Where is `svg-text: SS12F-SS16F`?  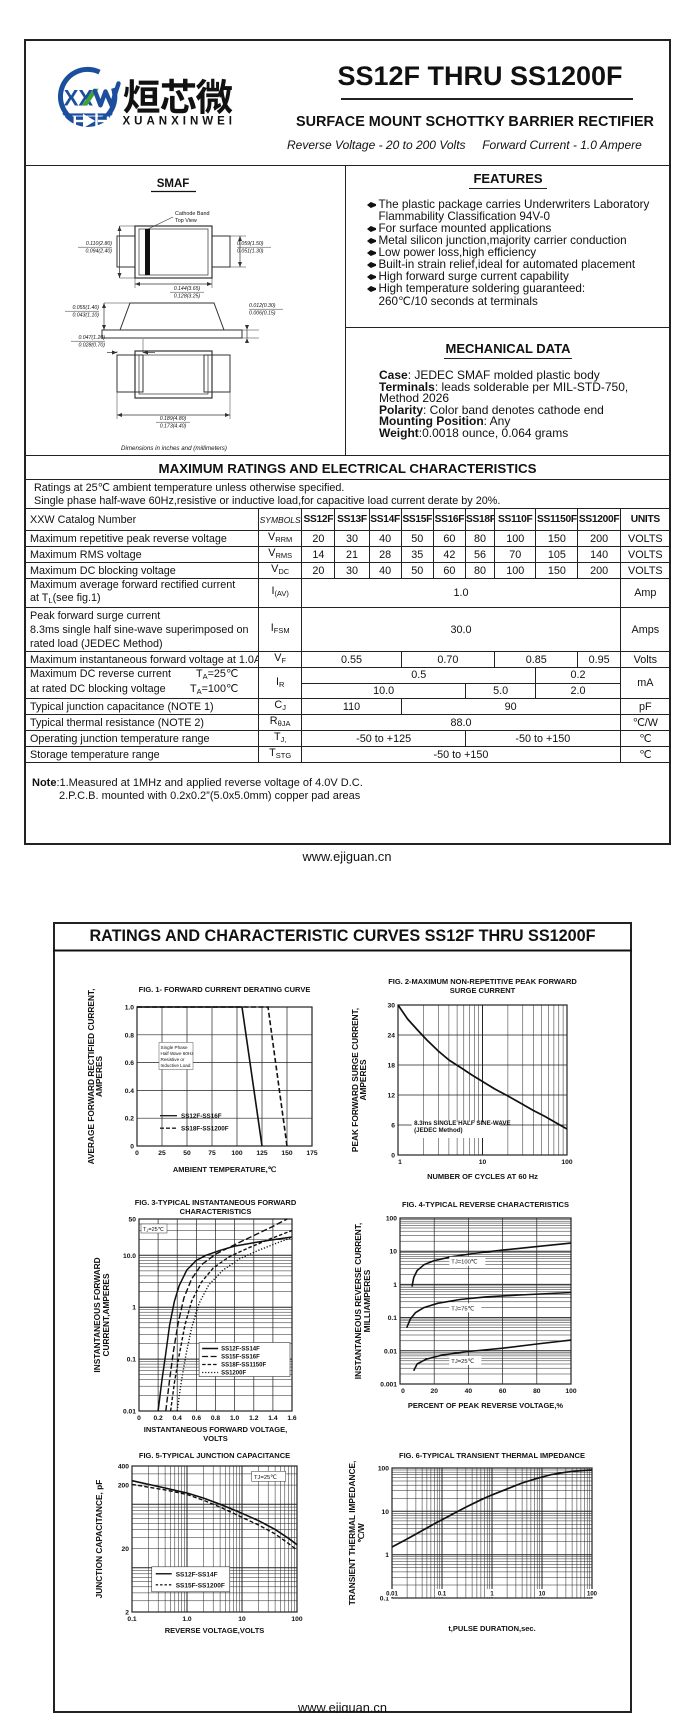
svg-text: SS12F-SS16F is located at coordinates (201, 1116).